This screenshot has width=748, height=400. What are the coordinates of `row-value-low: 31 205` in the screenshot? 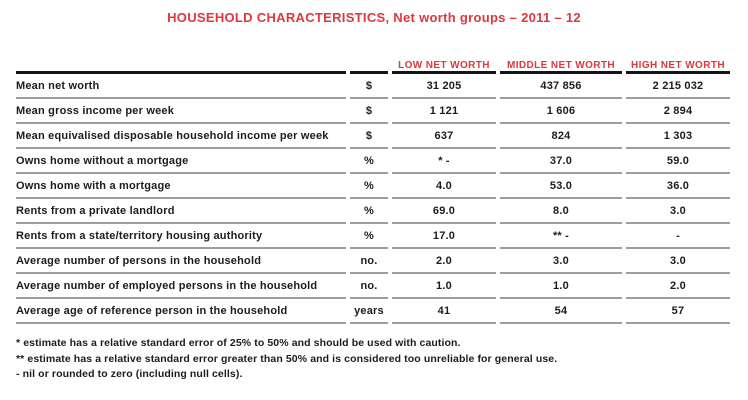 It's located at (444, 84).